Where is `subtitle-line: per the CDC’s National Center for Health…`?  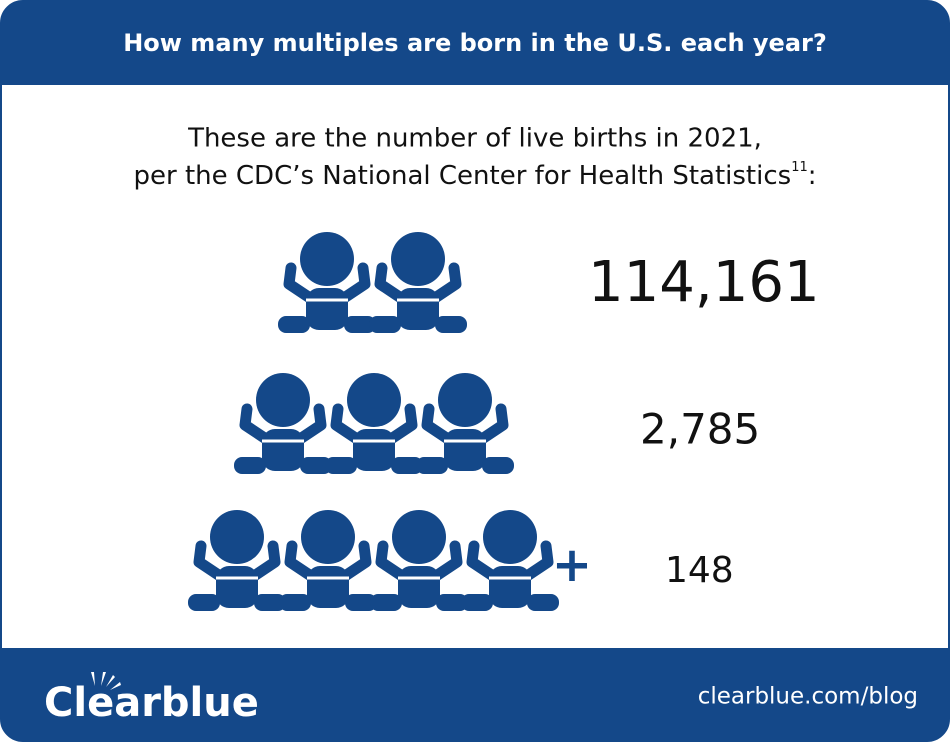
subtitle-line: per the CDC’s National Center for Health… is located at coordinates (475, 175).